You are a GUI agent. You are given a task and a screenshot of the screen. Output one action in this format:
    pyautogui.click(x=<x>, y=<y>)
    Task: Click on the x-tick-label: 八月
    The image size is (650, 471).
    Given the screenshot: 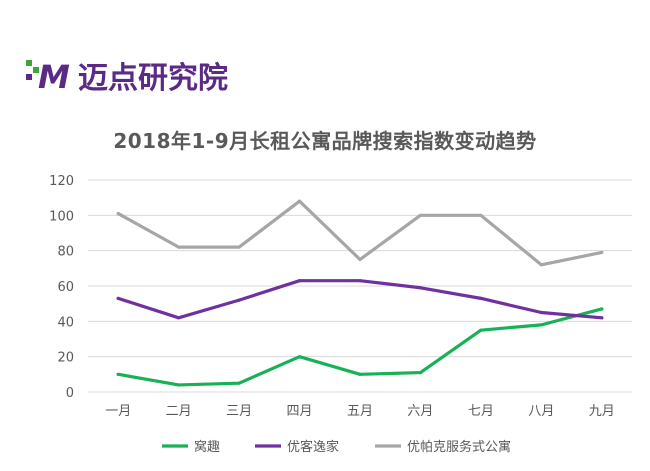 What is the action you would take?
    pyautogui.click(x=541, y=411)
    